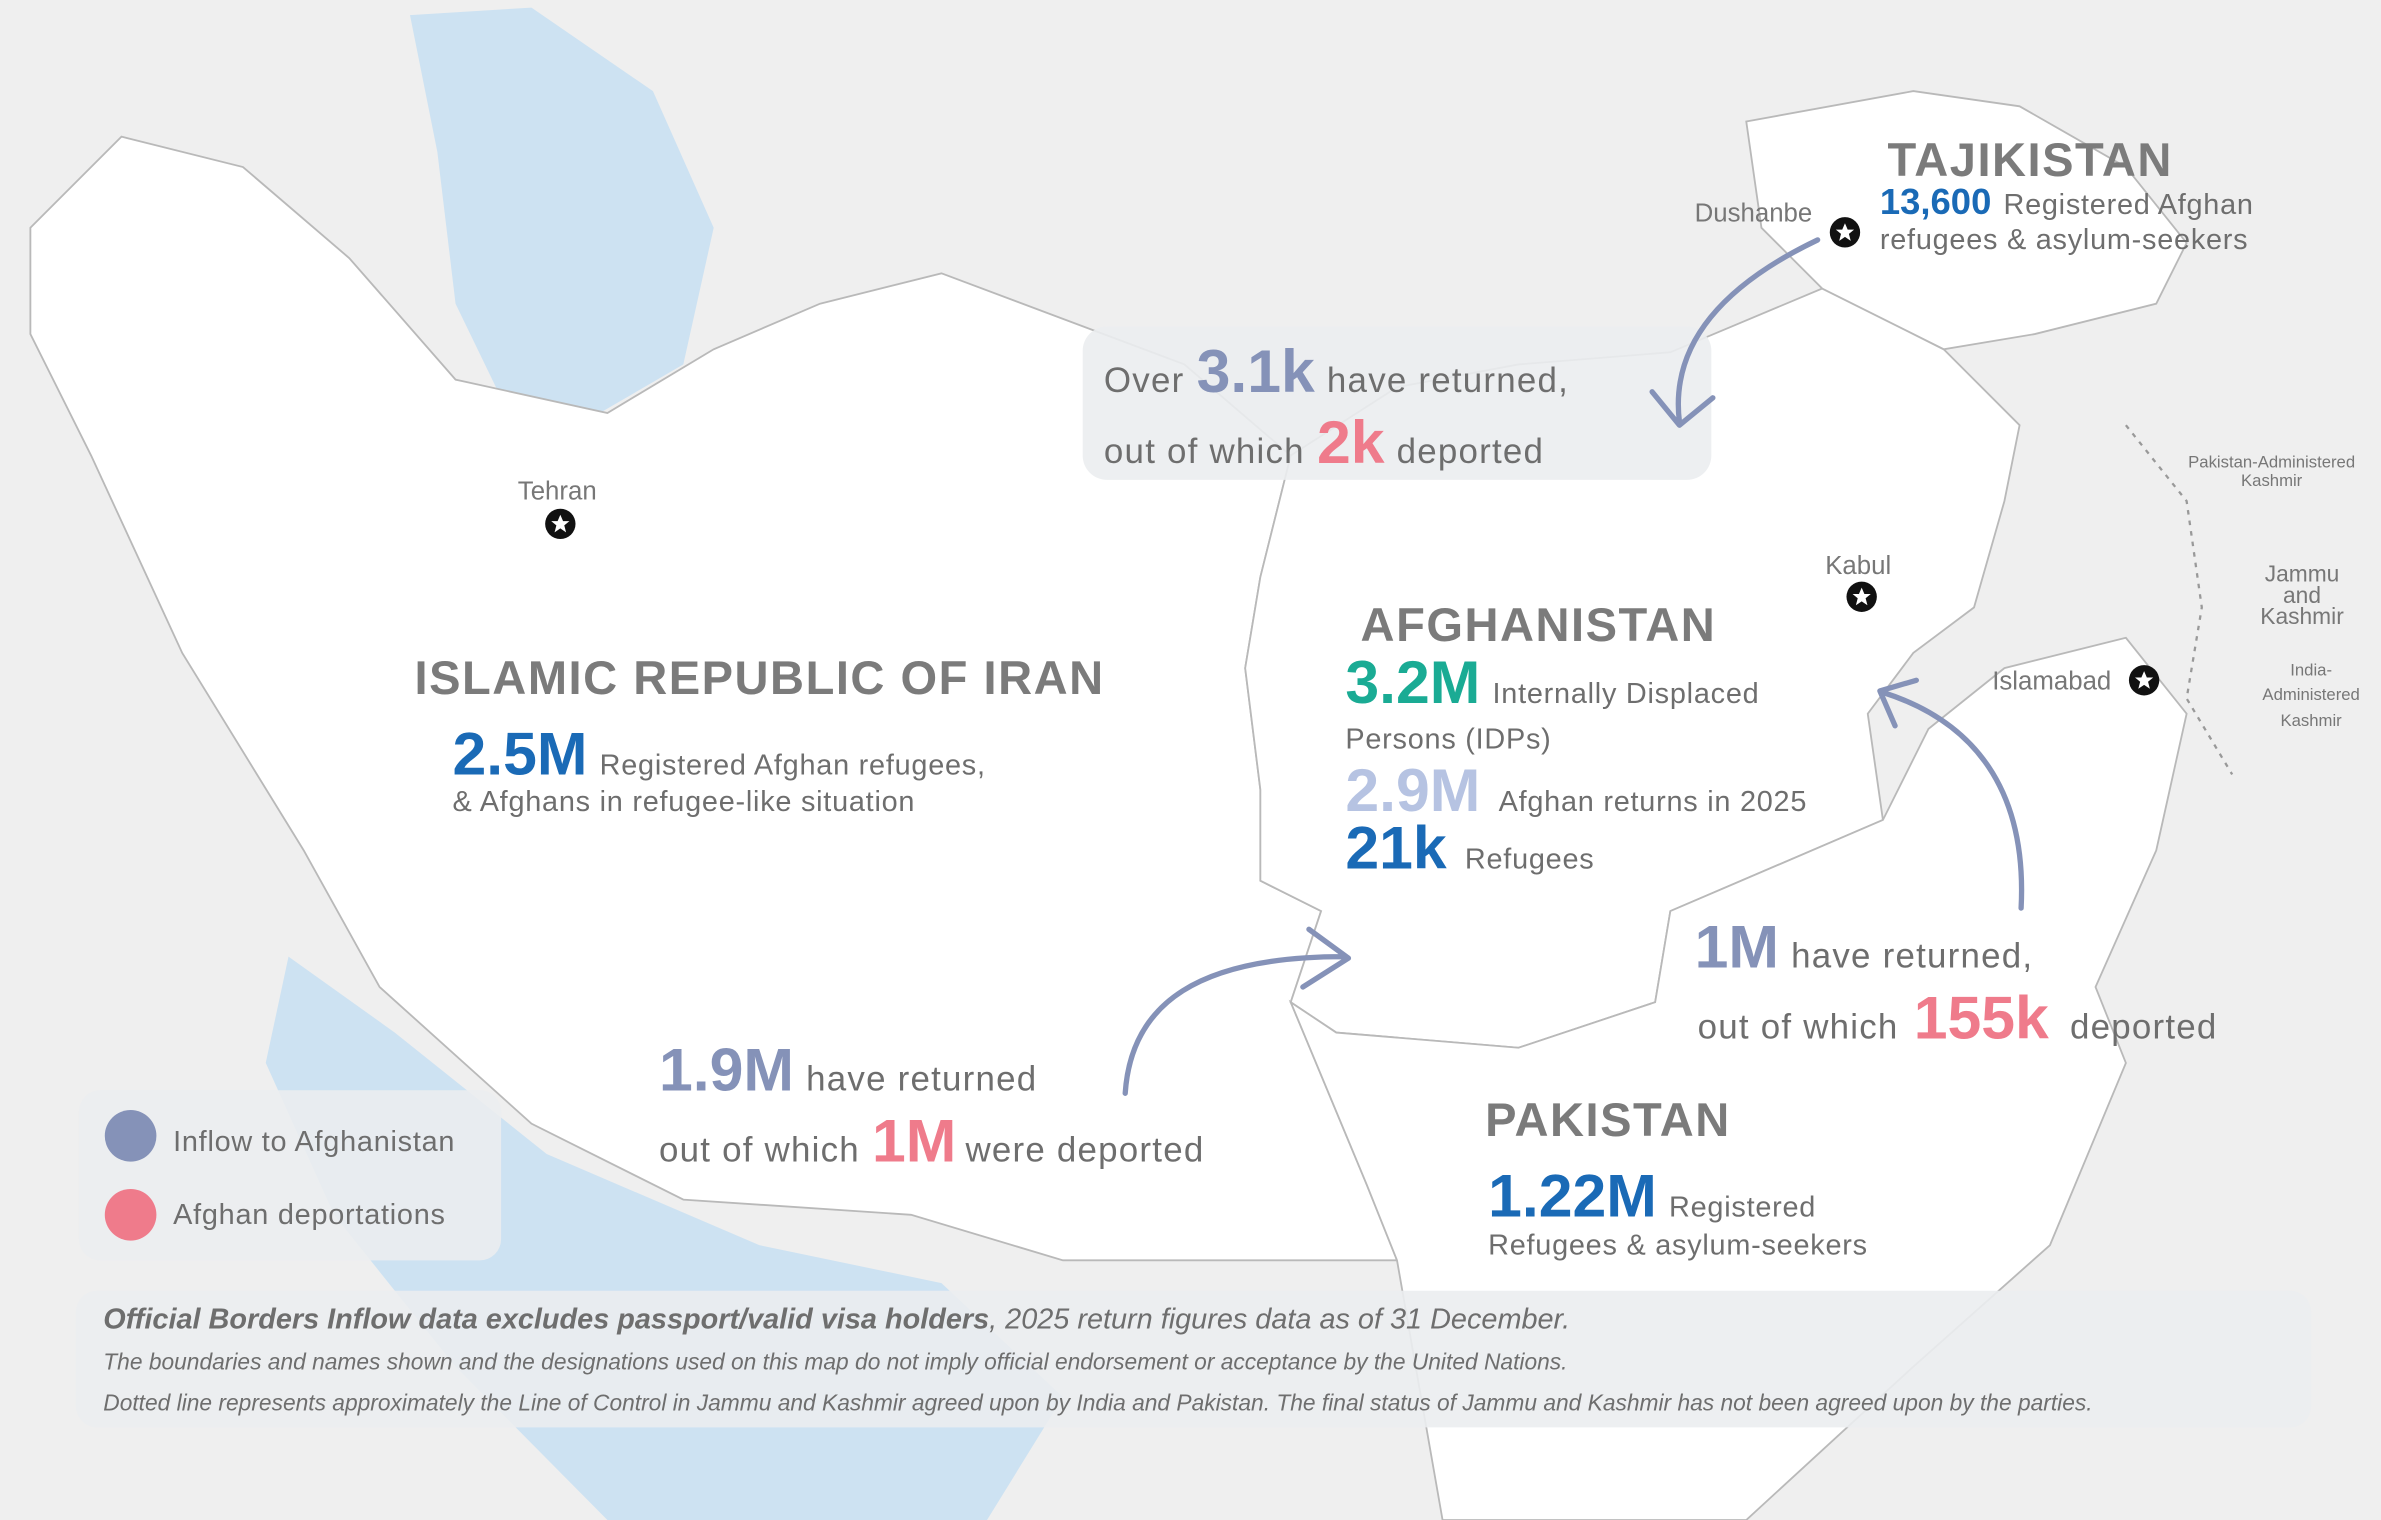 The width and height of the screenshot is (2381, 1520). Describe the element at coordinates (1735, 332) in the screenshot. I see `arrow-tajikistan` at that location.